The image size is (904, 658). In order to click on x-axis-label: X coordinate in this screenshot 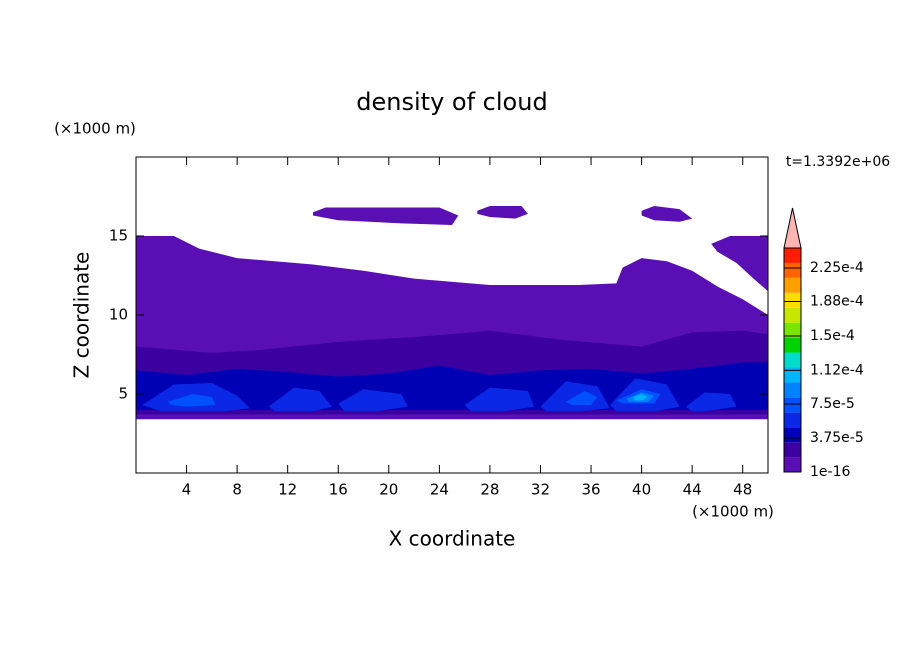, I will do `click(452, 539)`.